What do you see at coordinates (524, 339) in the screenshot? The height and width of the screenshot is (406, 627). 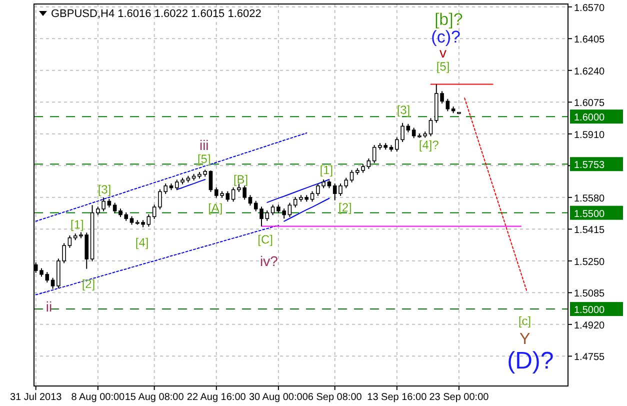 I see `annotation: Y` at bounding box center [524, 339].